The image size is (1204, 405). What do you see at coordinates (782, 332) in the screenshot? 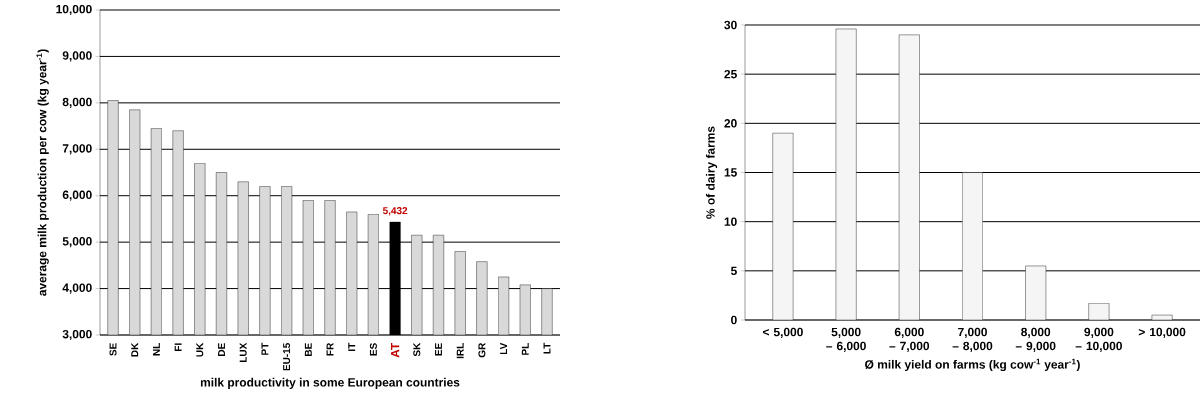
I see `x-tick-label: < 5,000` at bounding box center [782, 332].